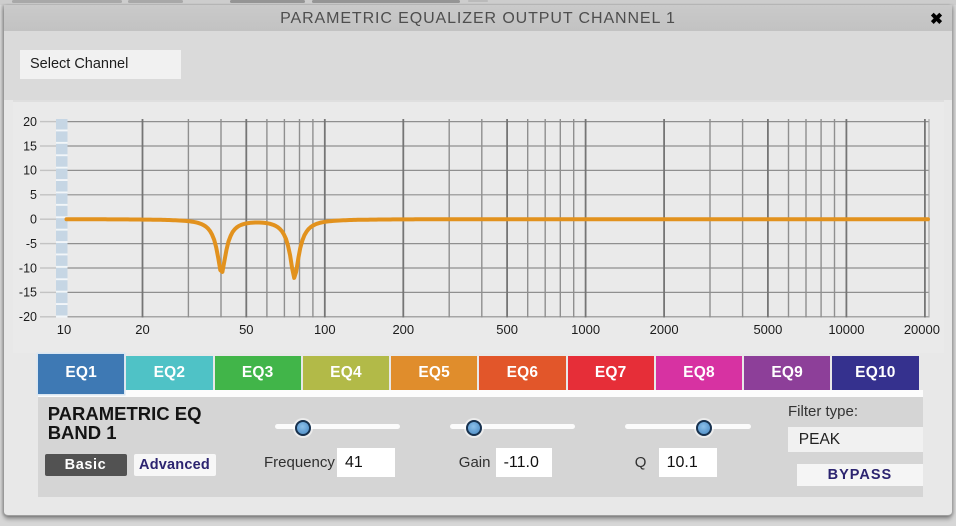 This screenshot has height=526, width=956. Describe the element at coordinates (31, 244) in the screenshot. I see `svg-text: -5` at that location.